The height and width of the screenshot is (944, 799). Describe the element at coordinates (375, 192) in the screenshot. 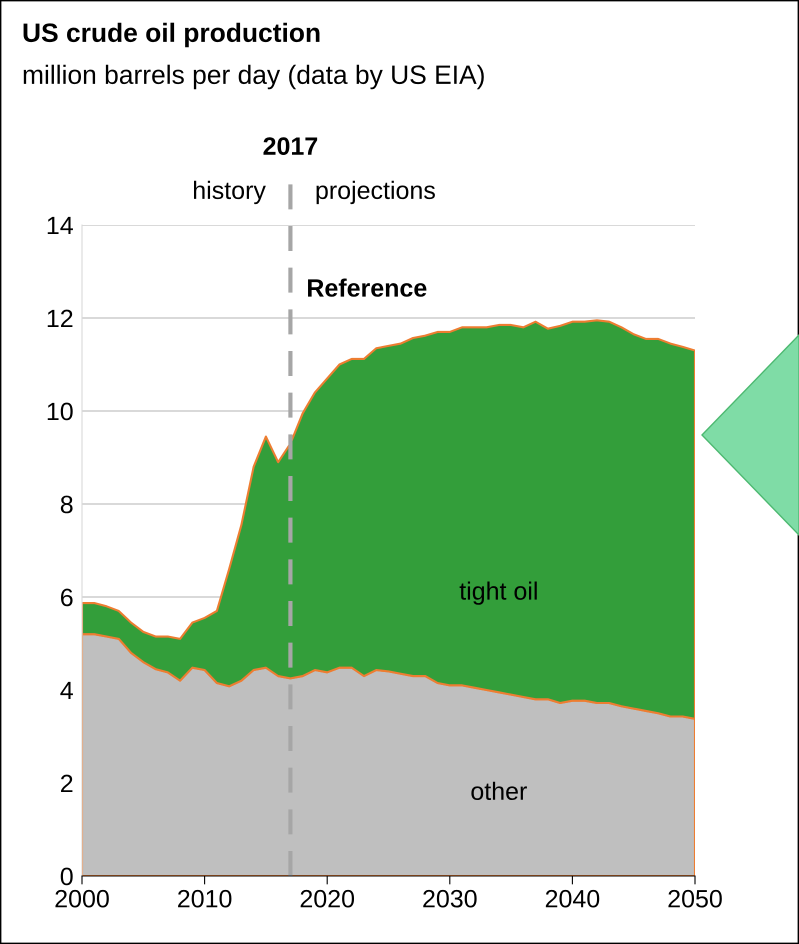

I see `text: projections` at that location.